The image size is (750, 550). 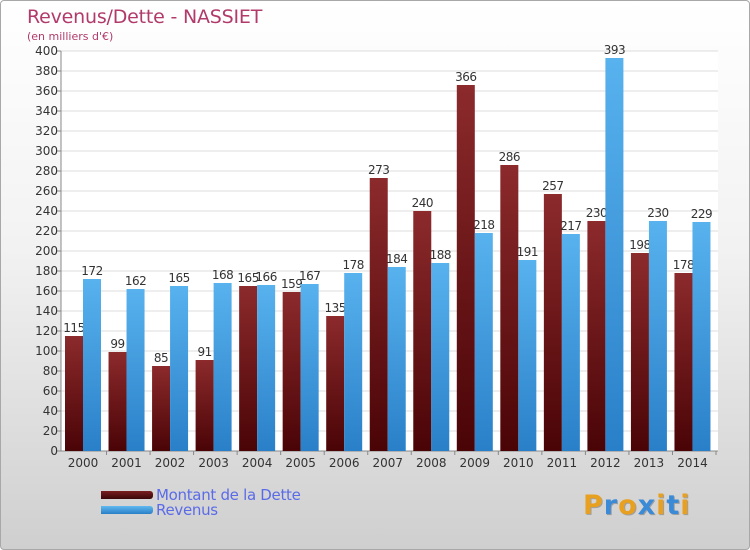 I want to click on data-label-revenue: 230, so click(x=657, y=213).